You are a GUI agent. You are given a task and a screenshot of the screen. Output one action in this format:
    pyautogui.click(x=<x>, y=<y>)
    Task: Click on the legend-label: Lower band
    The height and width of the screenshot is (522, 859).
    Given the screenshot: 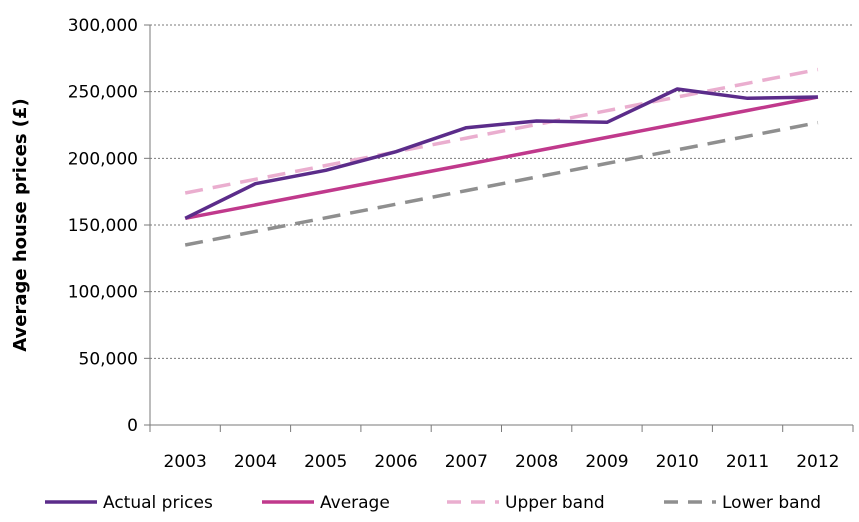 What is the action you would take?
    pyautogui.click(x=771, y=503)
    